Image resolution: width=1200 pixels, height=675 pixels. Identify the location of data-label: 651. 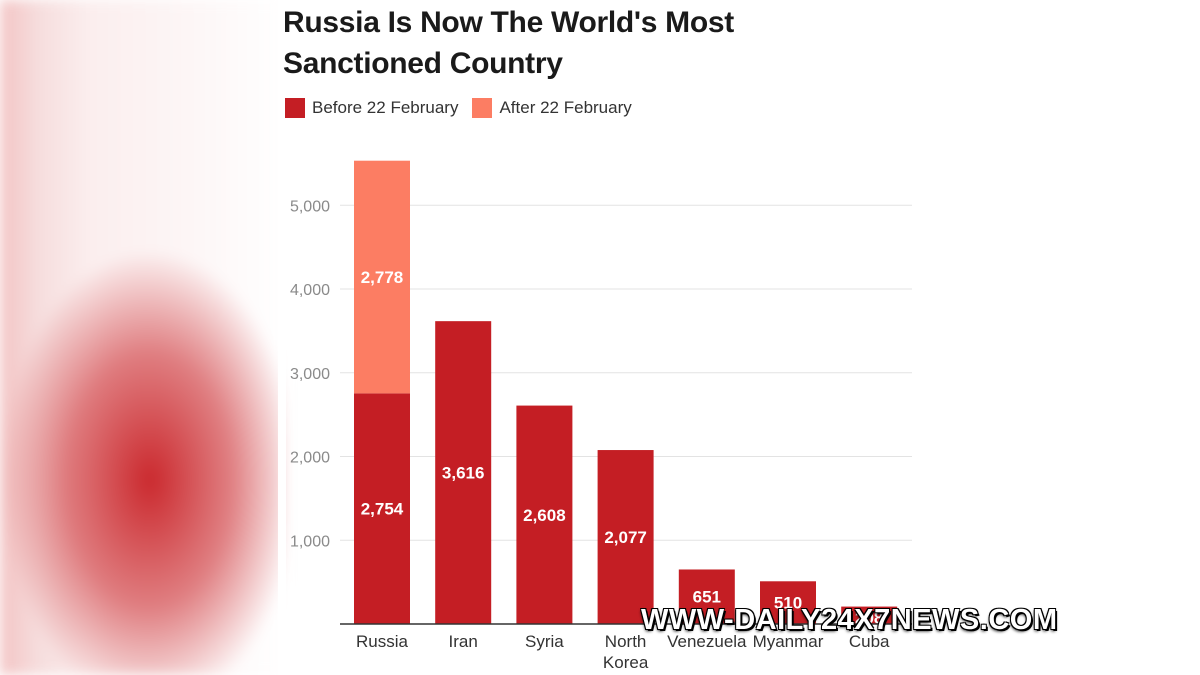
(707, 597).